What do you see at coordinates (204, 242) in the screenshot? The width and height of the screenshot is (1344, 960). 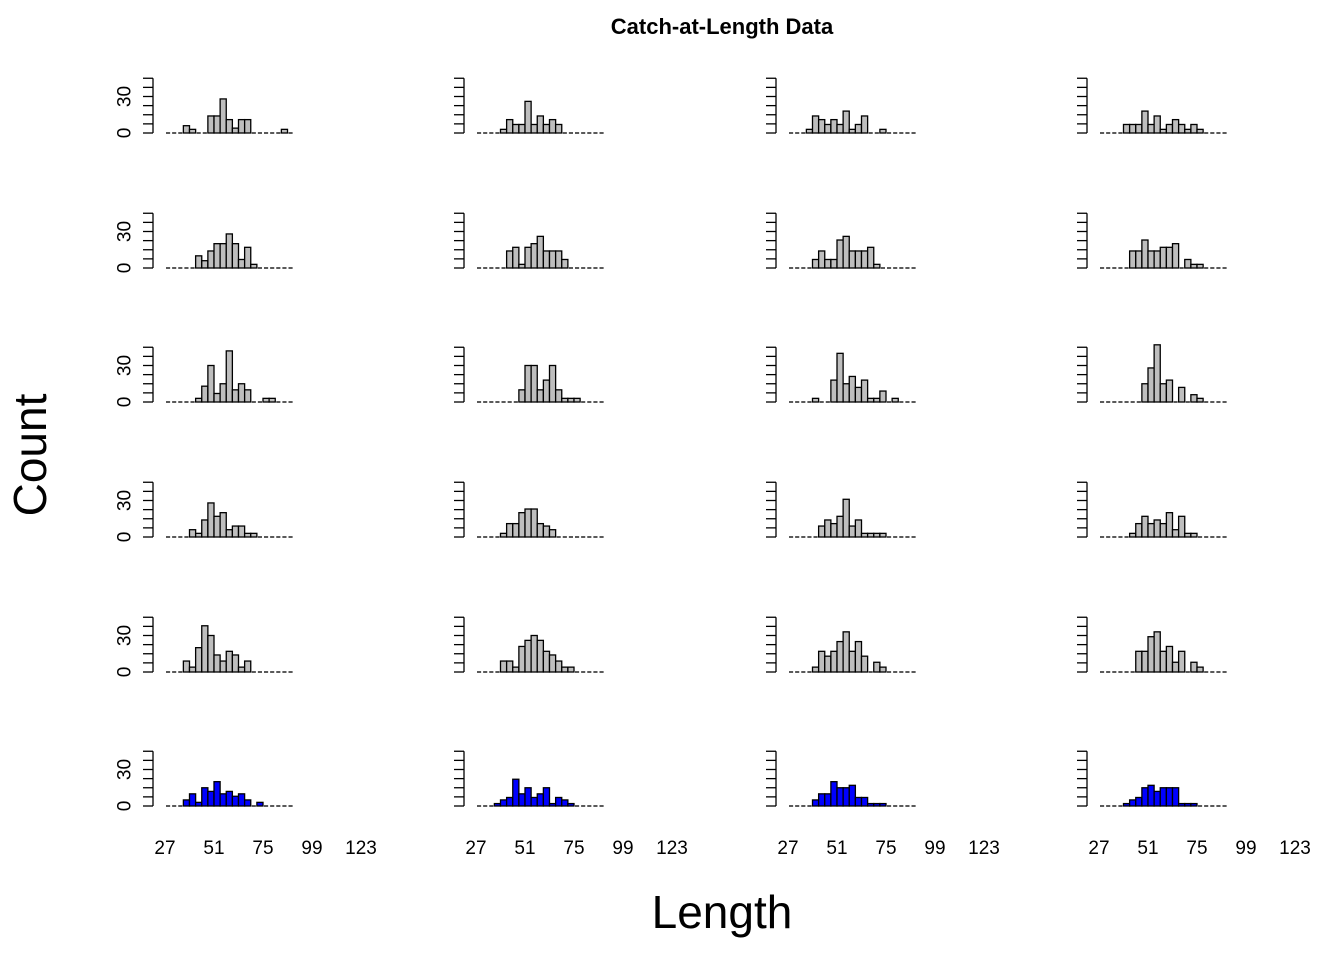 I see `panel-r2-c1: 0 30` at bounding box center [204, 242].